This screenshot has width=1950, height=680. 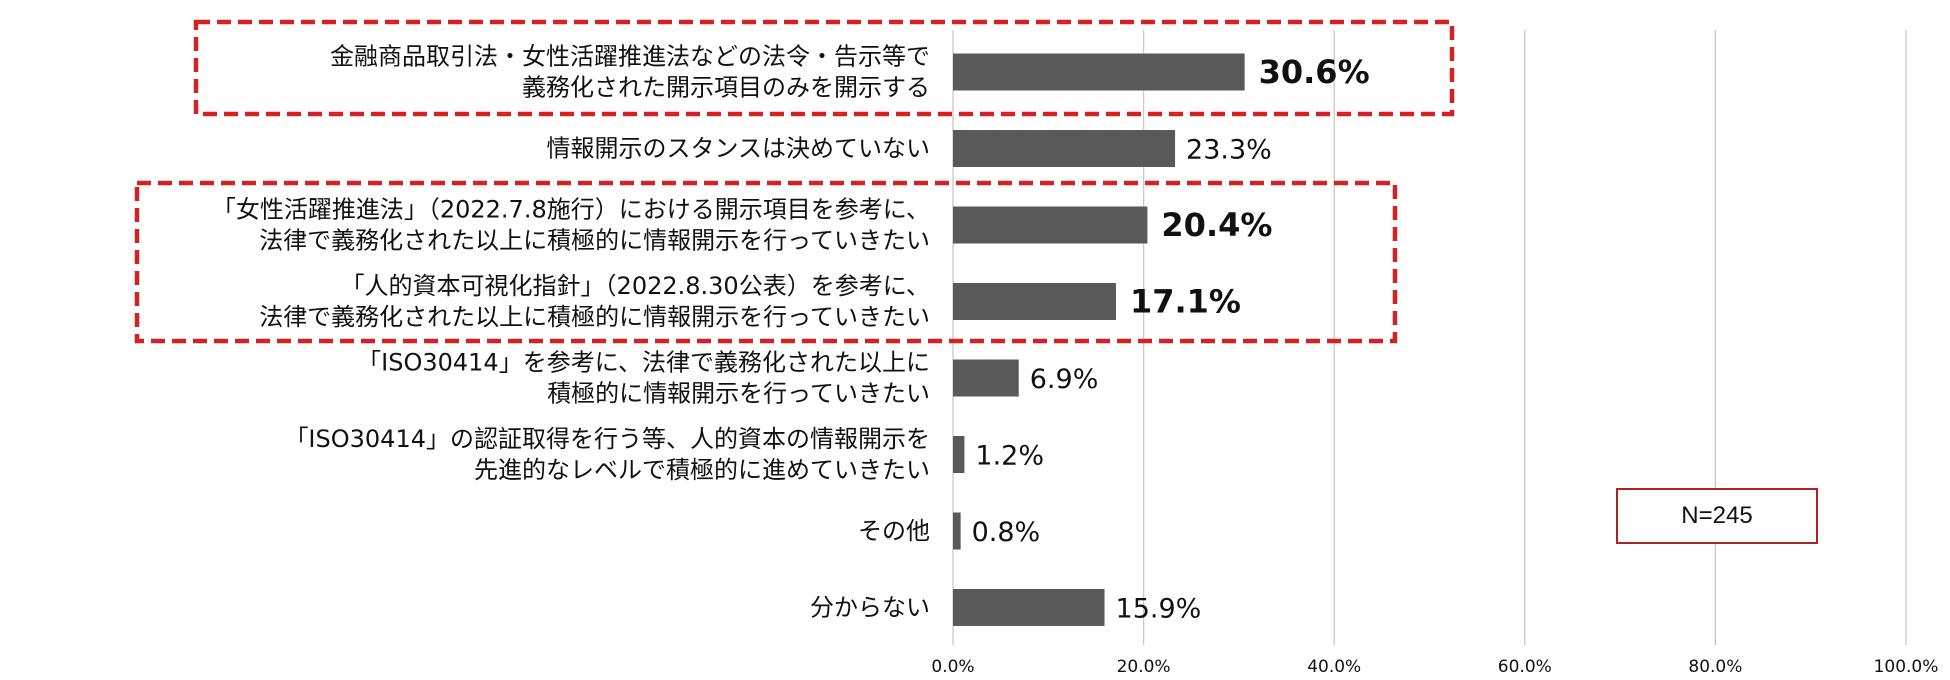 What do you see at coordinates (870, 608) in the screenshot?
I see `category-label: 分からない` at bounding box center [870, 608].